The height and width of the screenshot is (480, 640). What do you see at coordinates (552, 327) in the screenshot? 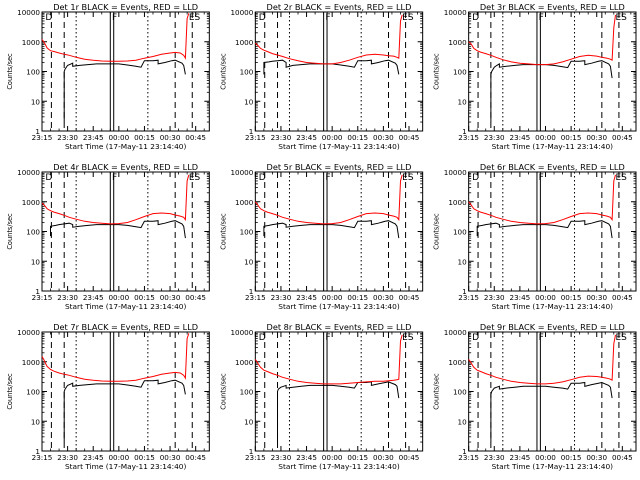
I see `chart-title: Det 9r BLACK = Events, RED = LLD` at bounding box center [552, 327].